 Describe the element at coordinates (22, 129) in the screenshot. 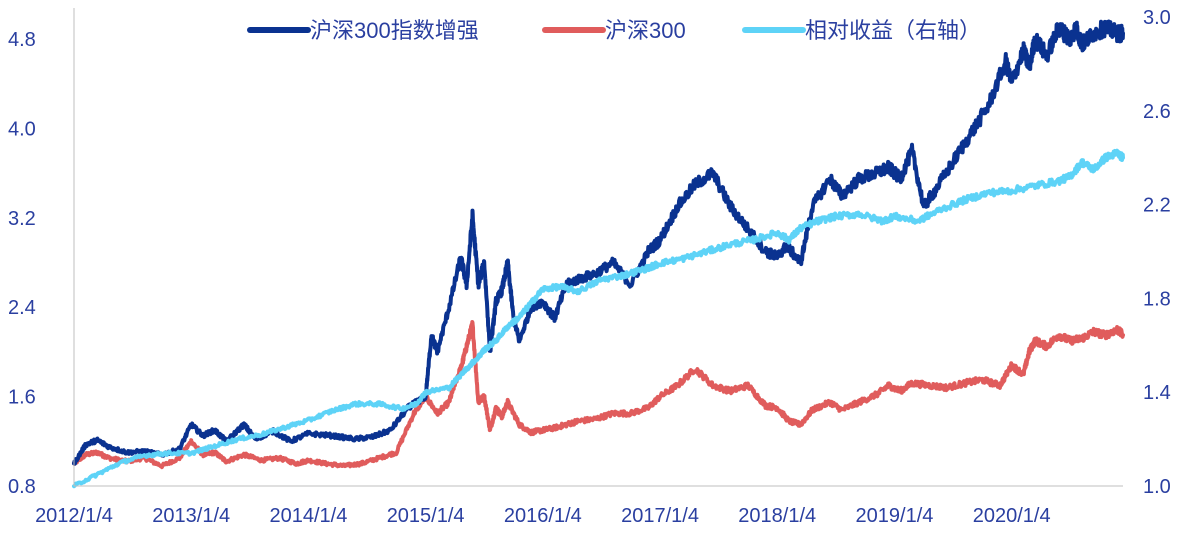

I see `left-tick-label: 4.0` at that location.